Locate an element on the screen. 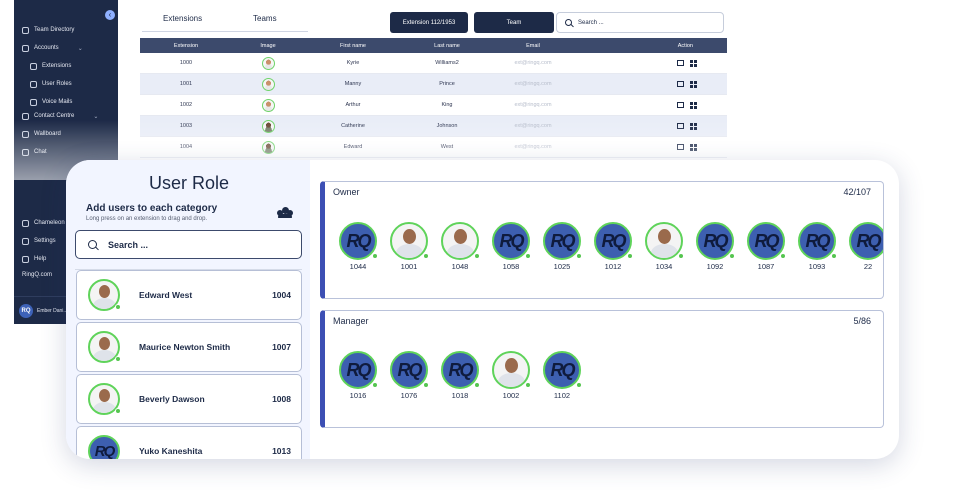  cell-first-name: Kyrie is located at coordinates (353, 63).